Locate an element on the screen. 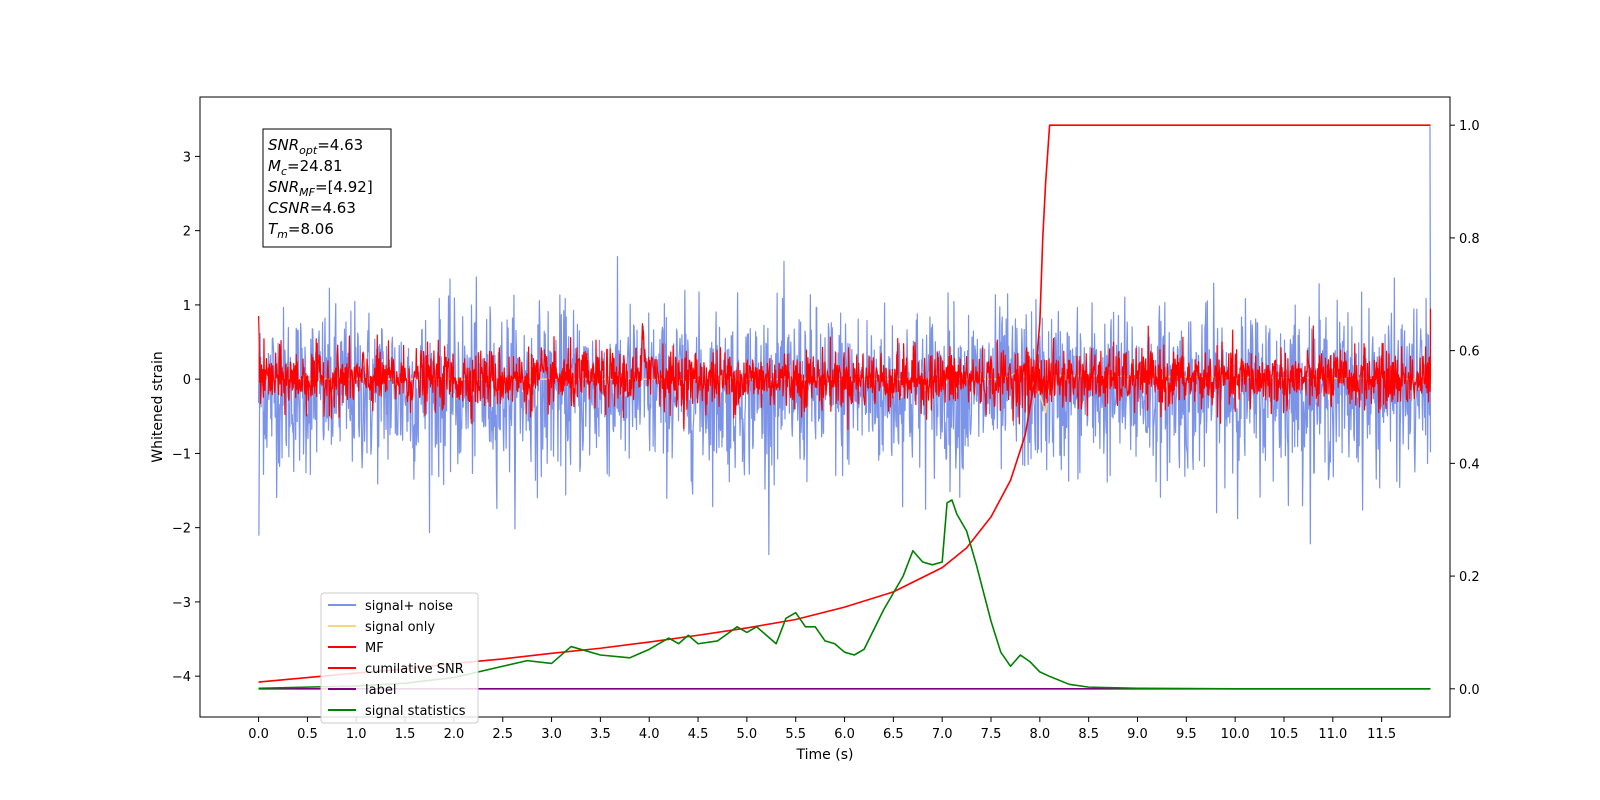 Image resolution: width=1600 pixels, height=800 pixels. y-tick-label: 3 is located at coordinates (187, 157).